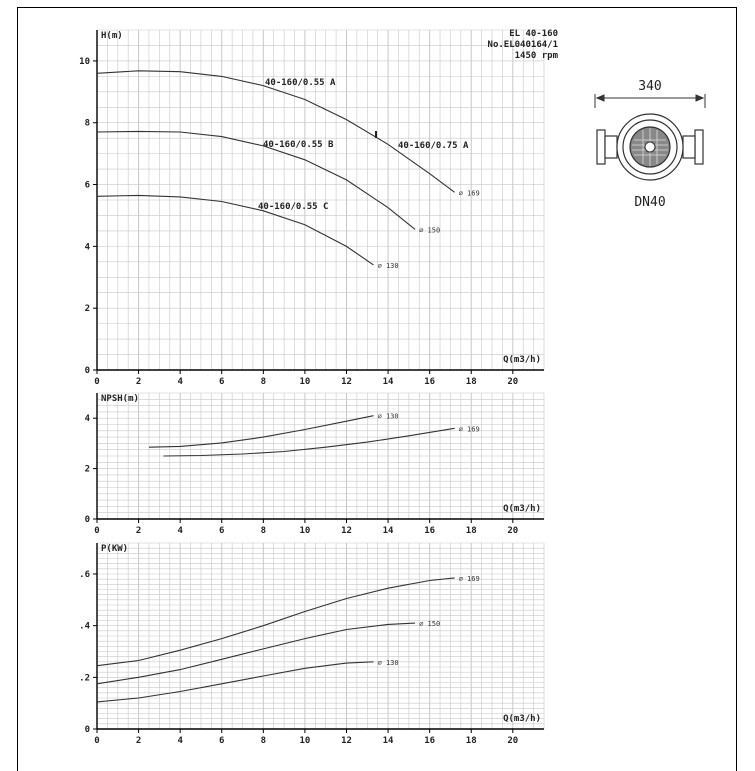 The width and height of the screenshot is (755, 771). What do you see at coordinates (84, 62) in the screenshot?
I see `y-tick-label: 10` at bounding box center [84, 62].